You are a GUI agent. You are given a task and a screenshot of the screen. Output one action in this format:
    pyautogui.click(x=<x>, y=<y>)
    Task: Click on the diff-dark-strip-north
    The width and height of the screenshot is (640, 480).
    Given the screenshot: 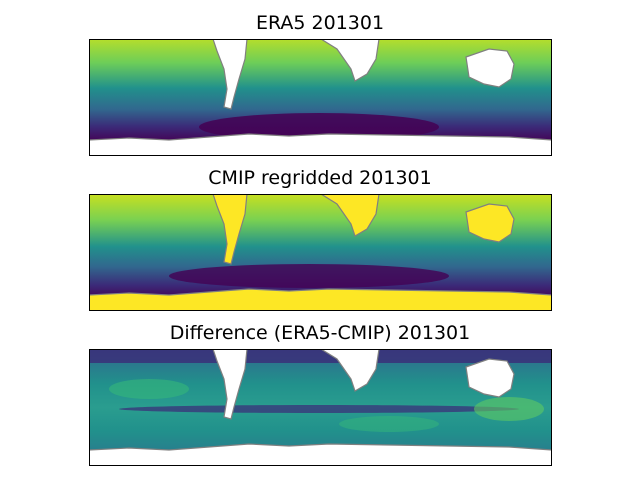 What is the action you would take?
    pyautogui.click(x=320, y=356)
    